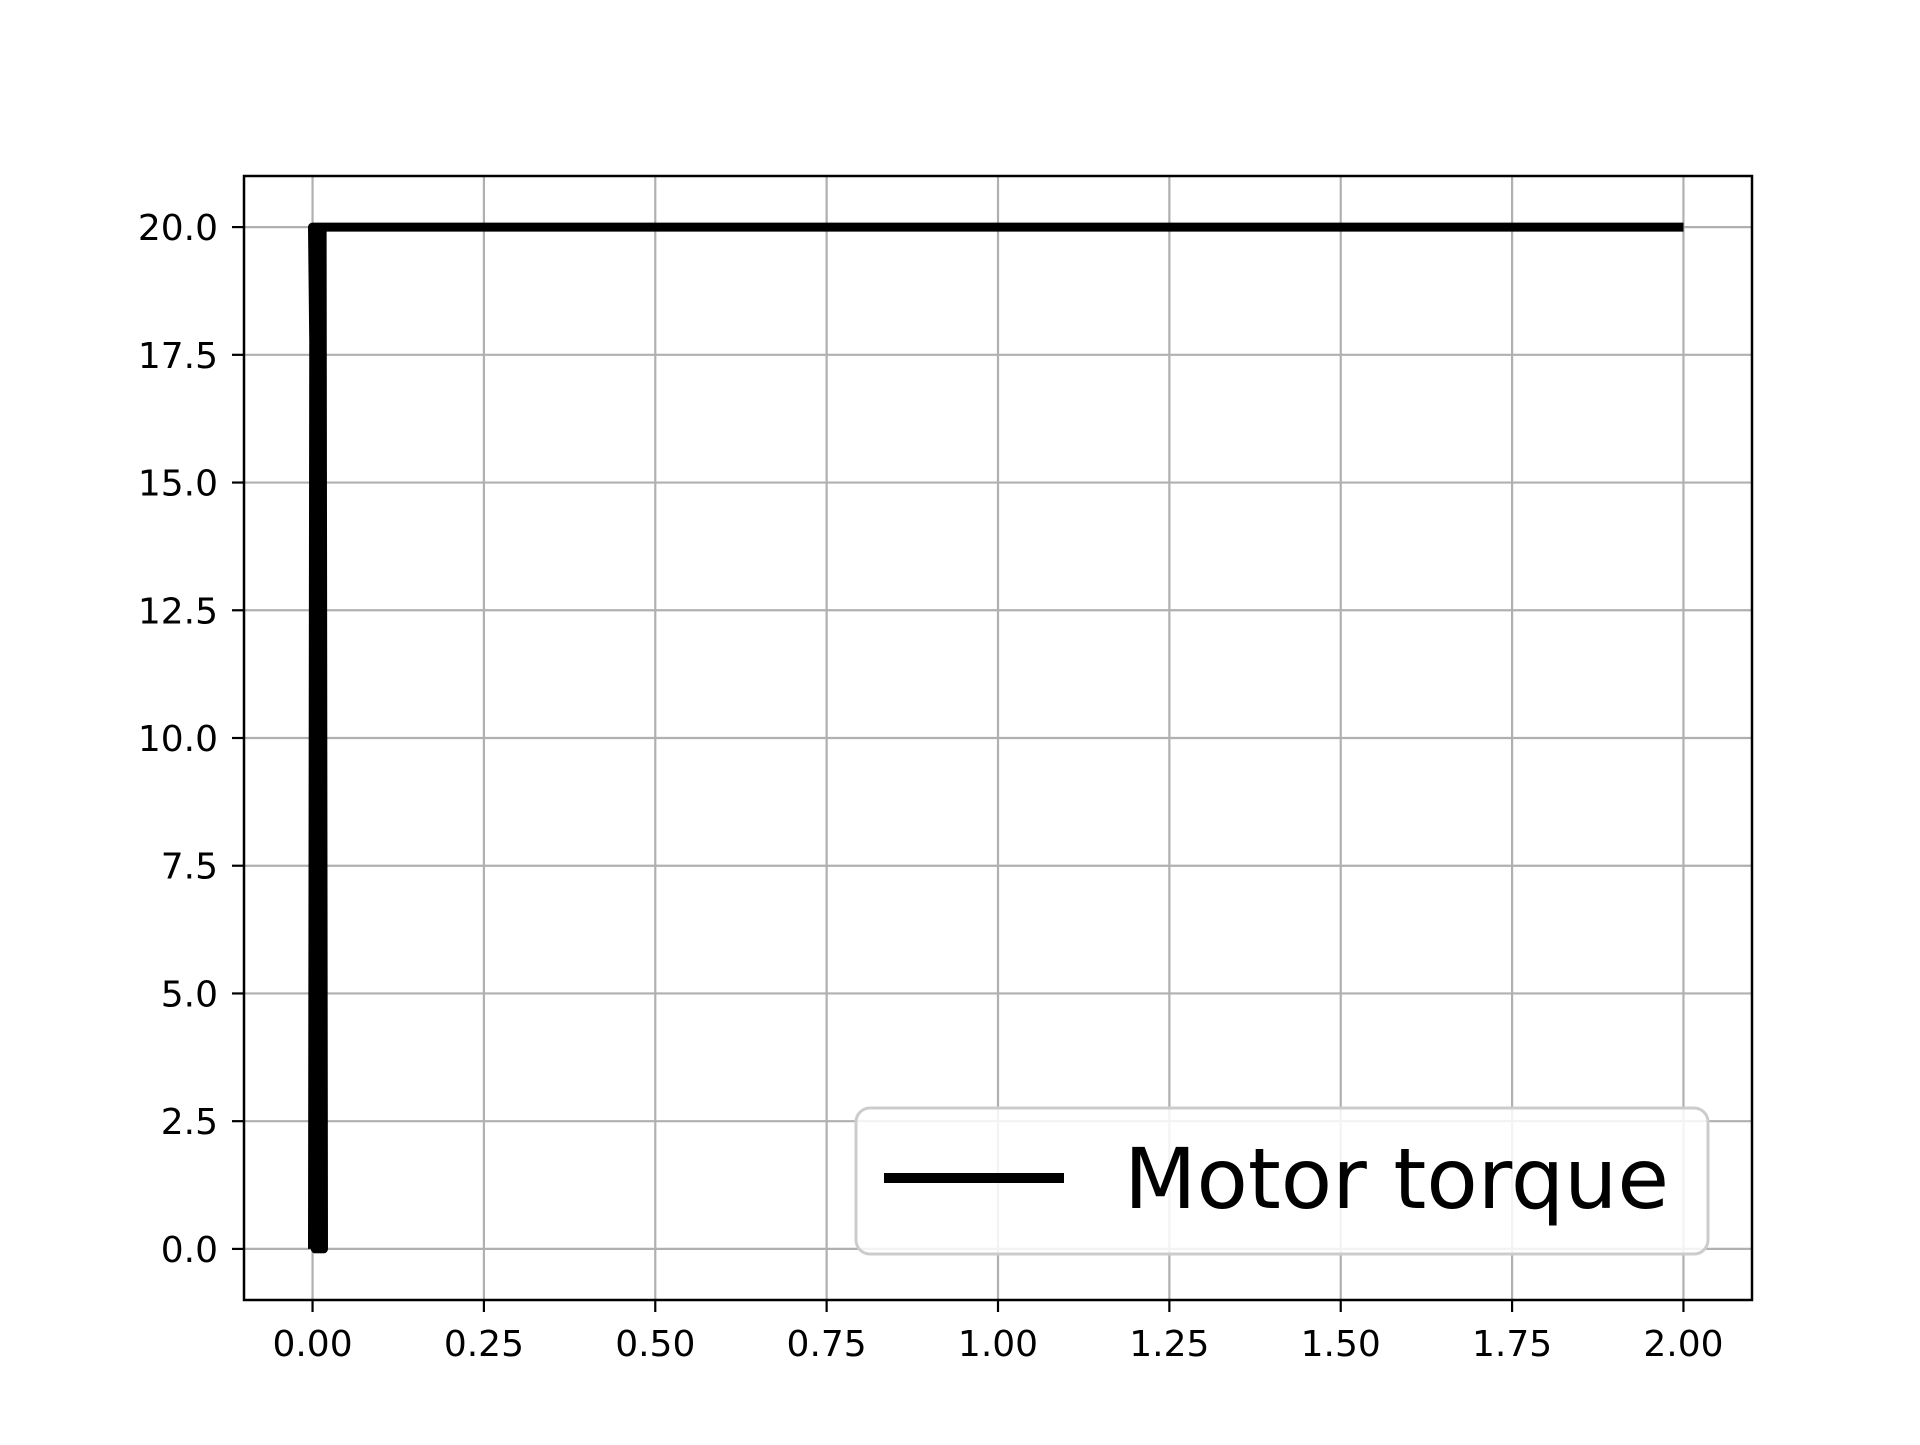 Image resolution: width=1920 pixels, height=1445 pixels. Describe the element at coordinates (178, 484) in the screenshot. I see `y-tick-label: 15.0` at that location.